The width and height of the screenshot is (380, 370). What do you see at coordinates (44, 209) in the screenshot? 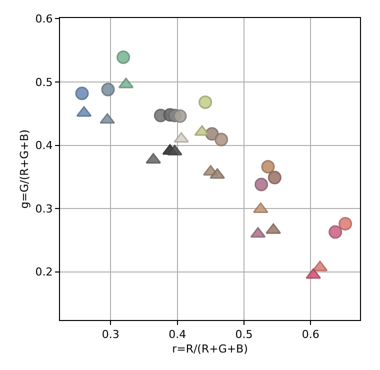
I see `y-tick-label: 0.3` at bounding box center [44, 209].